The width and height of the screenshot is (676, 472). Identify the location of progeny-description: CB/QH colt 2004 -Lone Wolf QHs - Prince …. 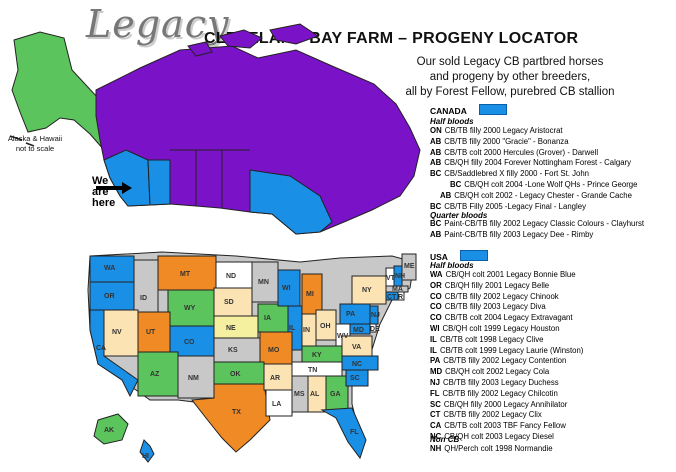
(551, 184).